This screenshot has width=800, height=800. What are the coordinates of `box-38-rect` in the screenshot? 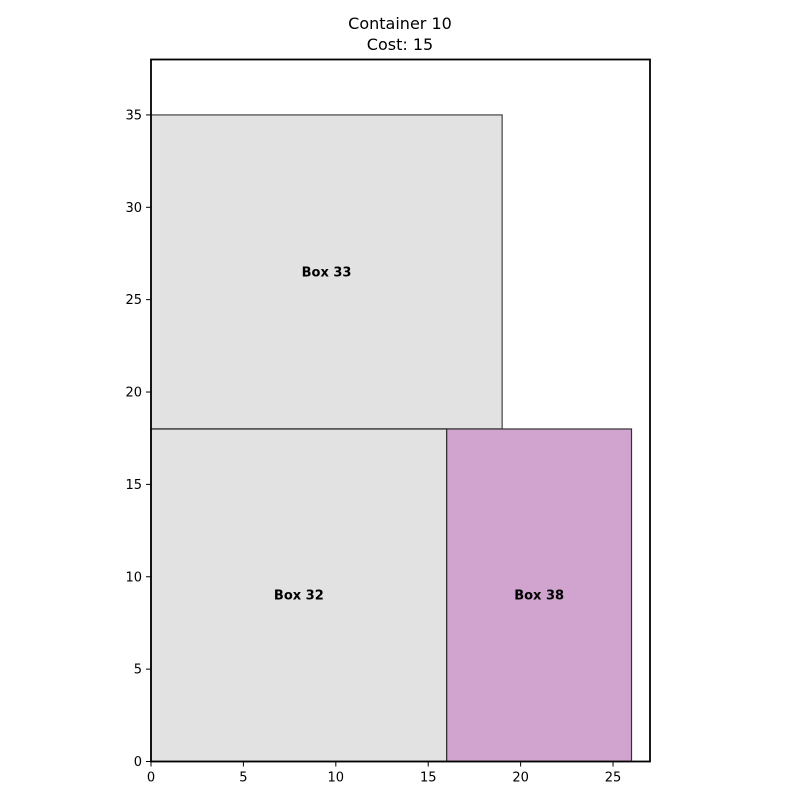 It's located at (539, 595).